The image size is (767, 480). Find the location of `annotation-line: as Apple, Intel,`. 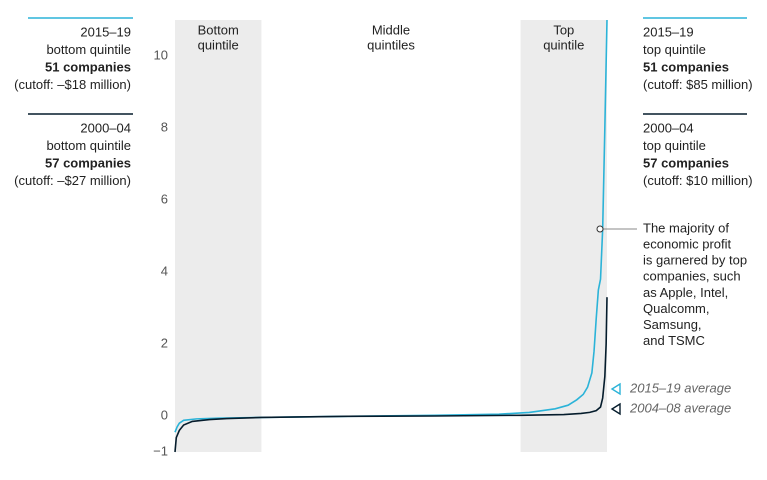

annotation-line: as Apple, Intel, is located at coordinates (685, 292).